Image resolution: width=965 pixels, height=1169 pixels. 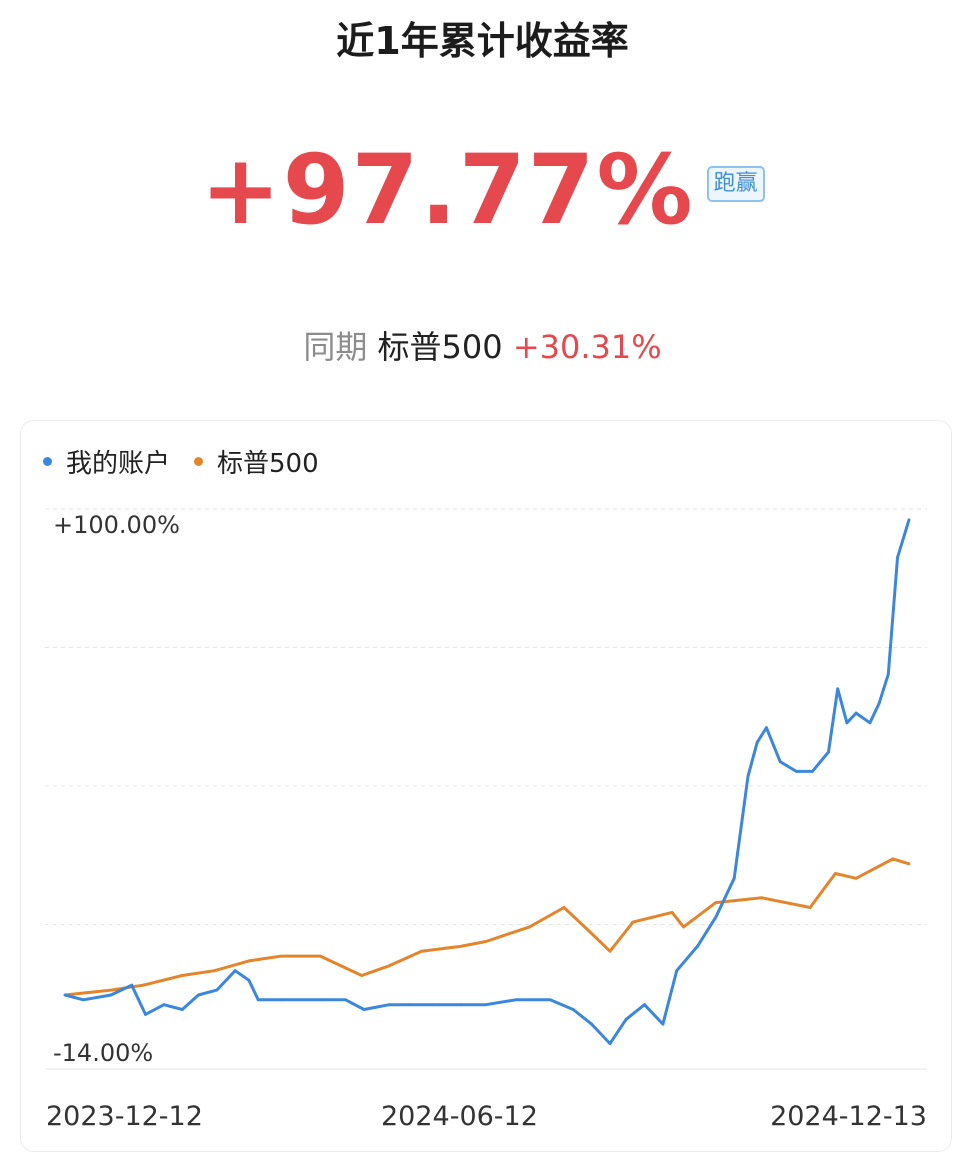 What do you see at coordinates (199, 461) in the screenshot?
I see `legend-dot-benchmark` at bounding box center [199, 461].